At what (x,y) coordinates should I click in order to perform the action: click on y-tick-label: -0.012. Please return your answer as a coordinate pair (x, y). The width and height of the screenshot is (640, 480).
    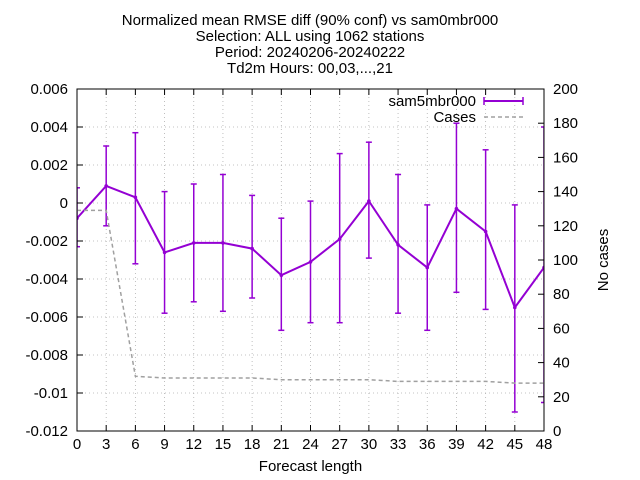
    Looking at the image, I should click on (46, 431).